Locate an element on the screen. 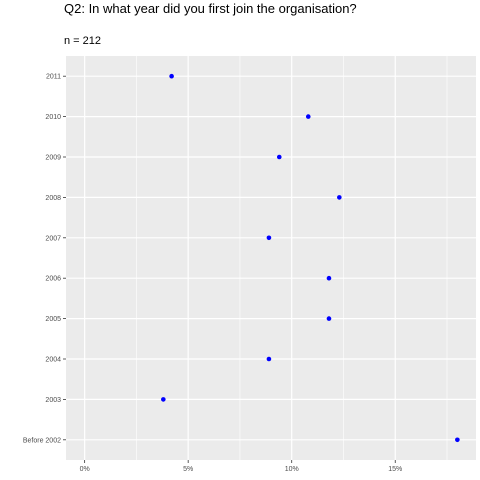 This screenshot has height=480, width=480. y-tick-label: 2003 is located at coordinates (53, 400).